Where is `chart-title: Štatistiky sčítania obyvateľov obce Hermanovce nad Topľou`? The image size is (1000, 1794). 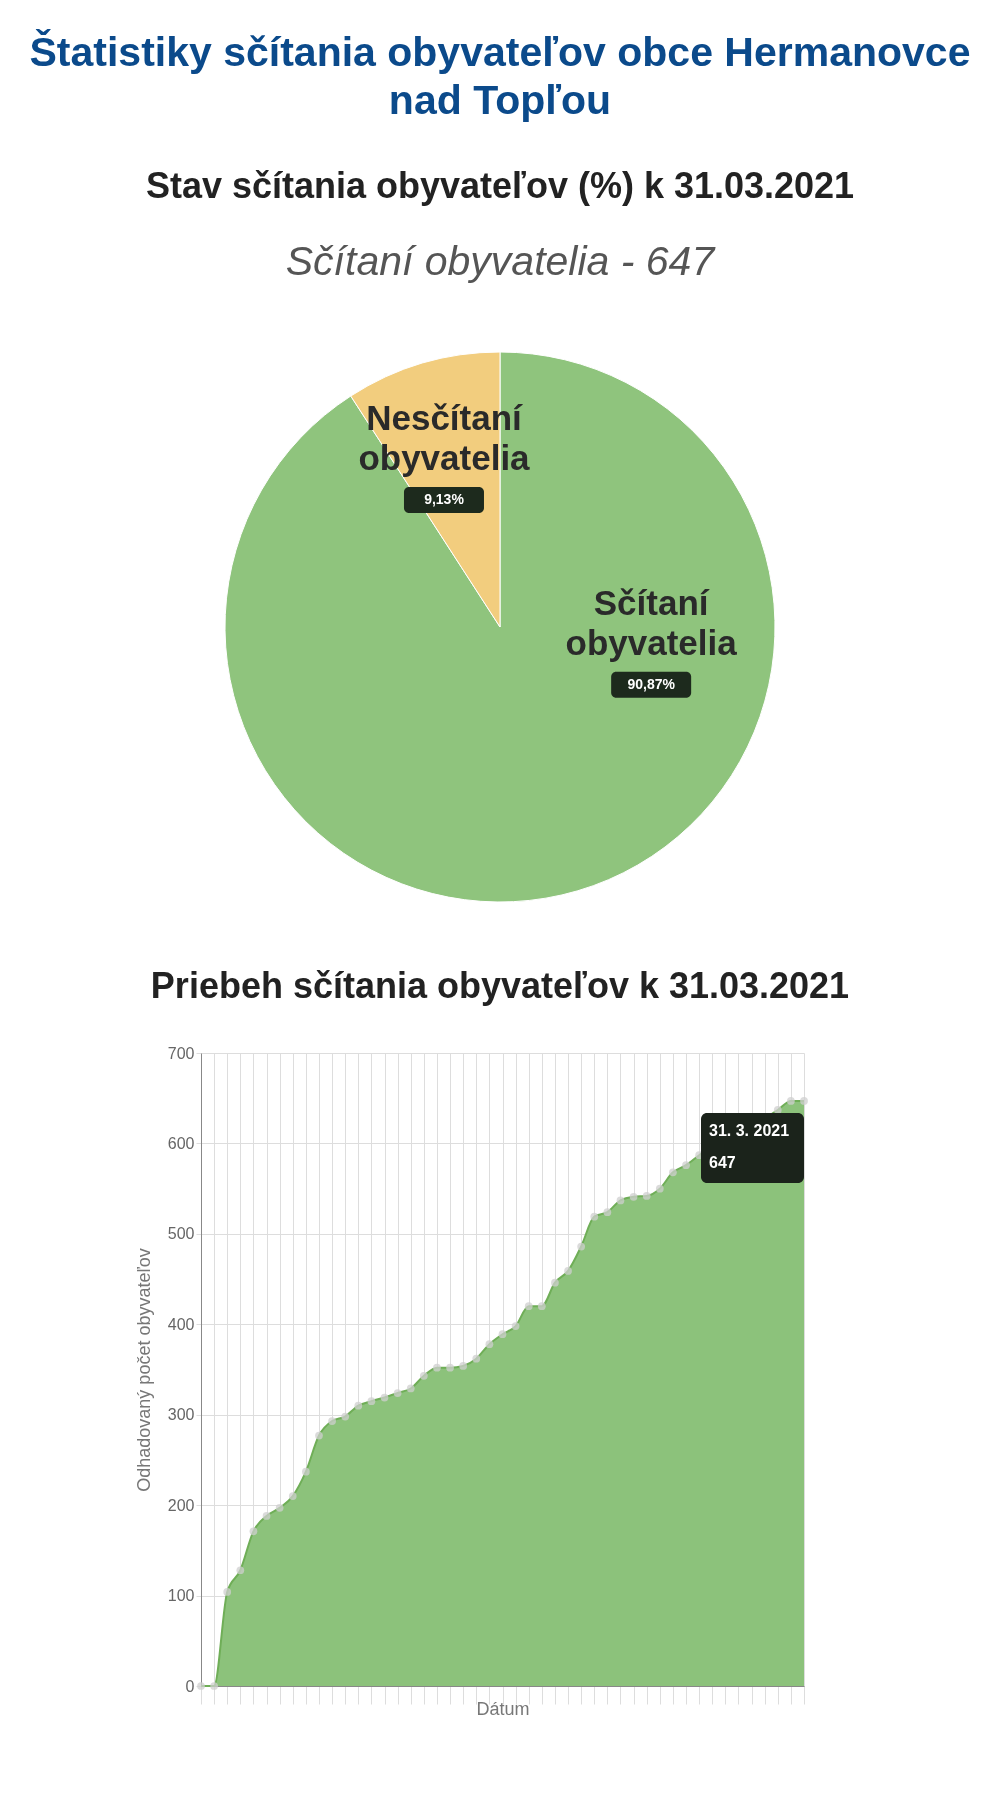
chart-title: Štatistiky sčítania obyvateľov obce Hermanovce nad Topľou is located at coordinates (500, 76).